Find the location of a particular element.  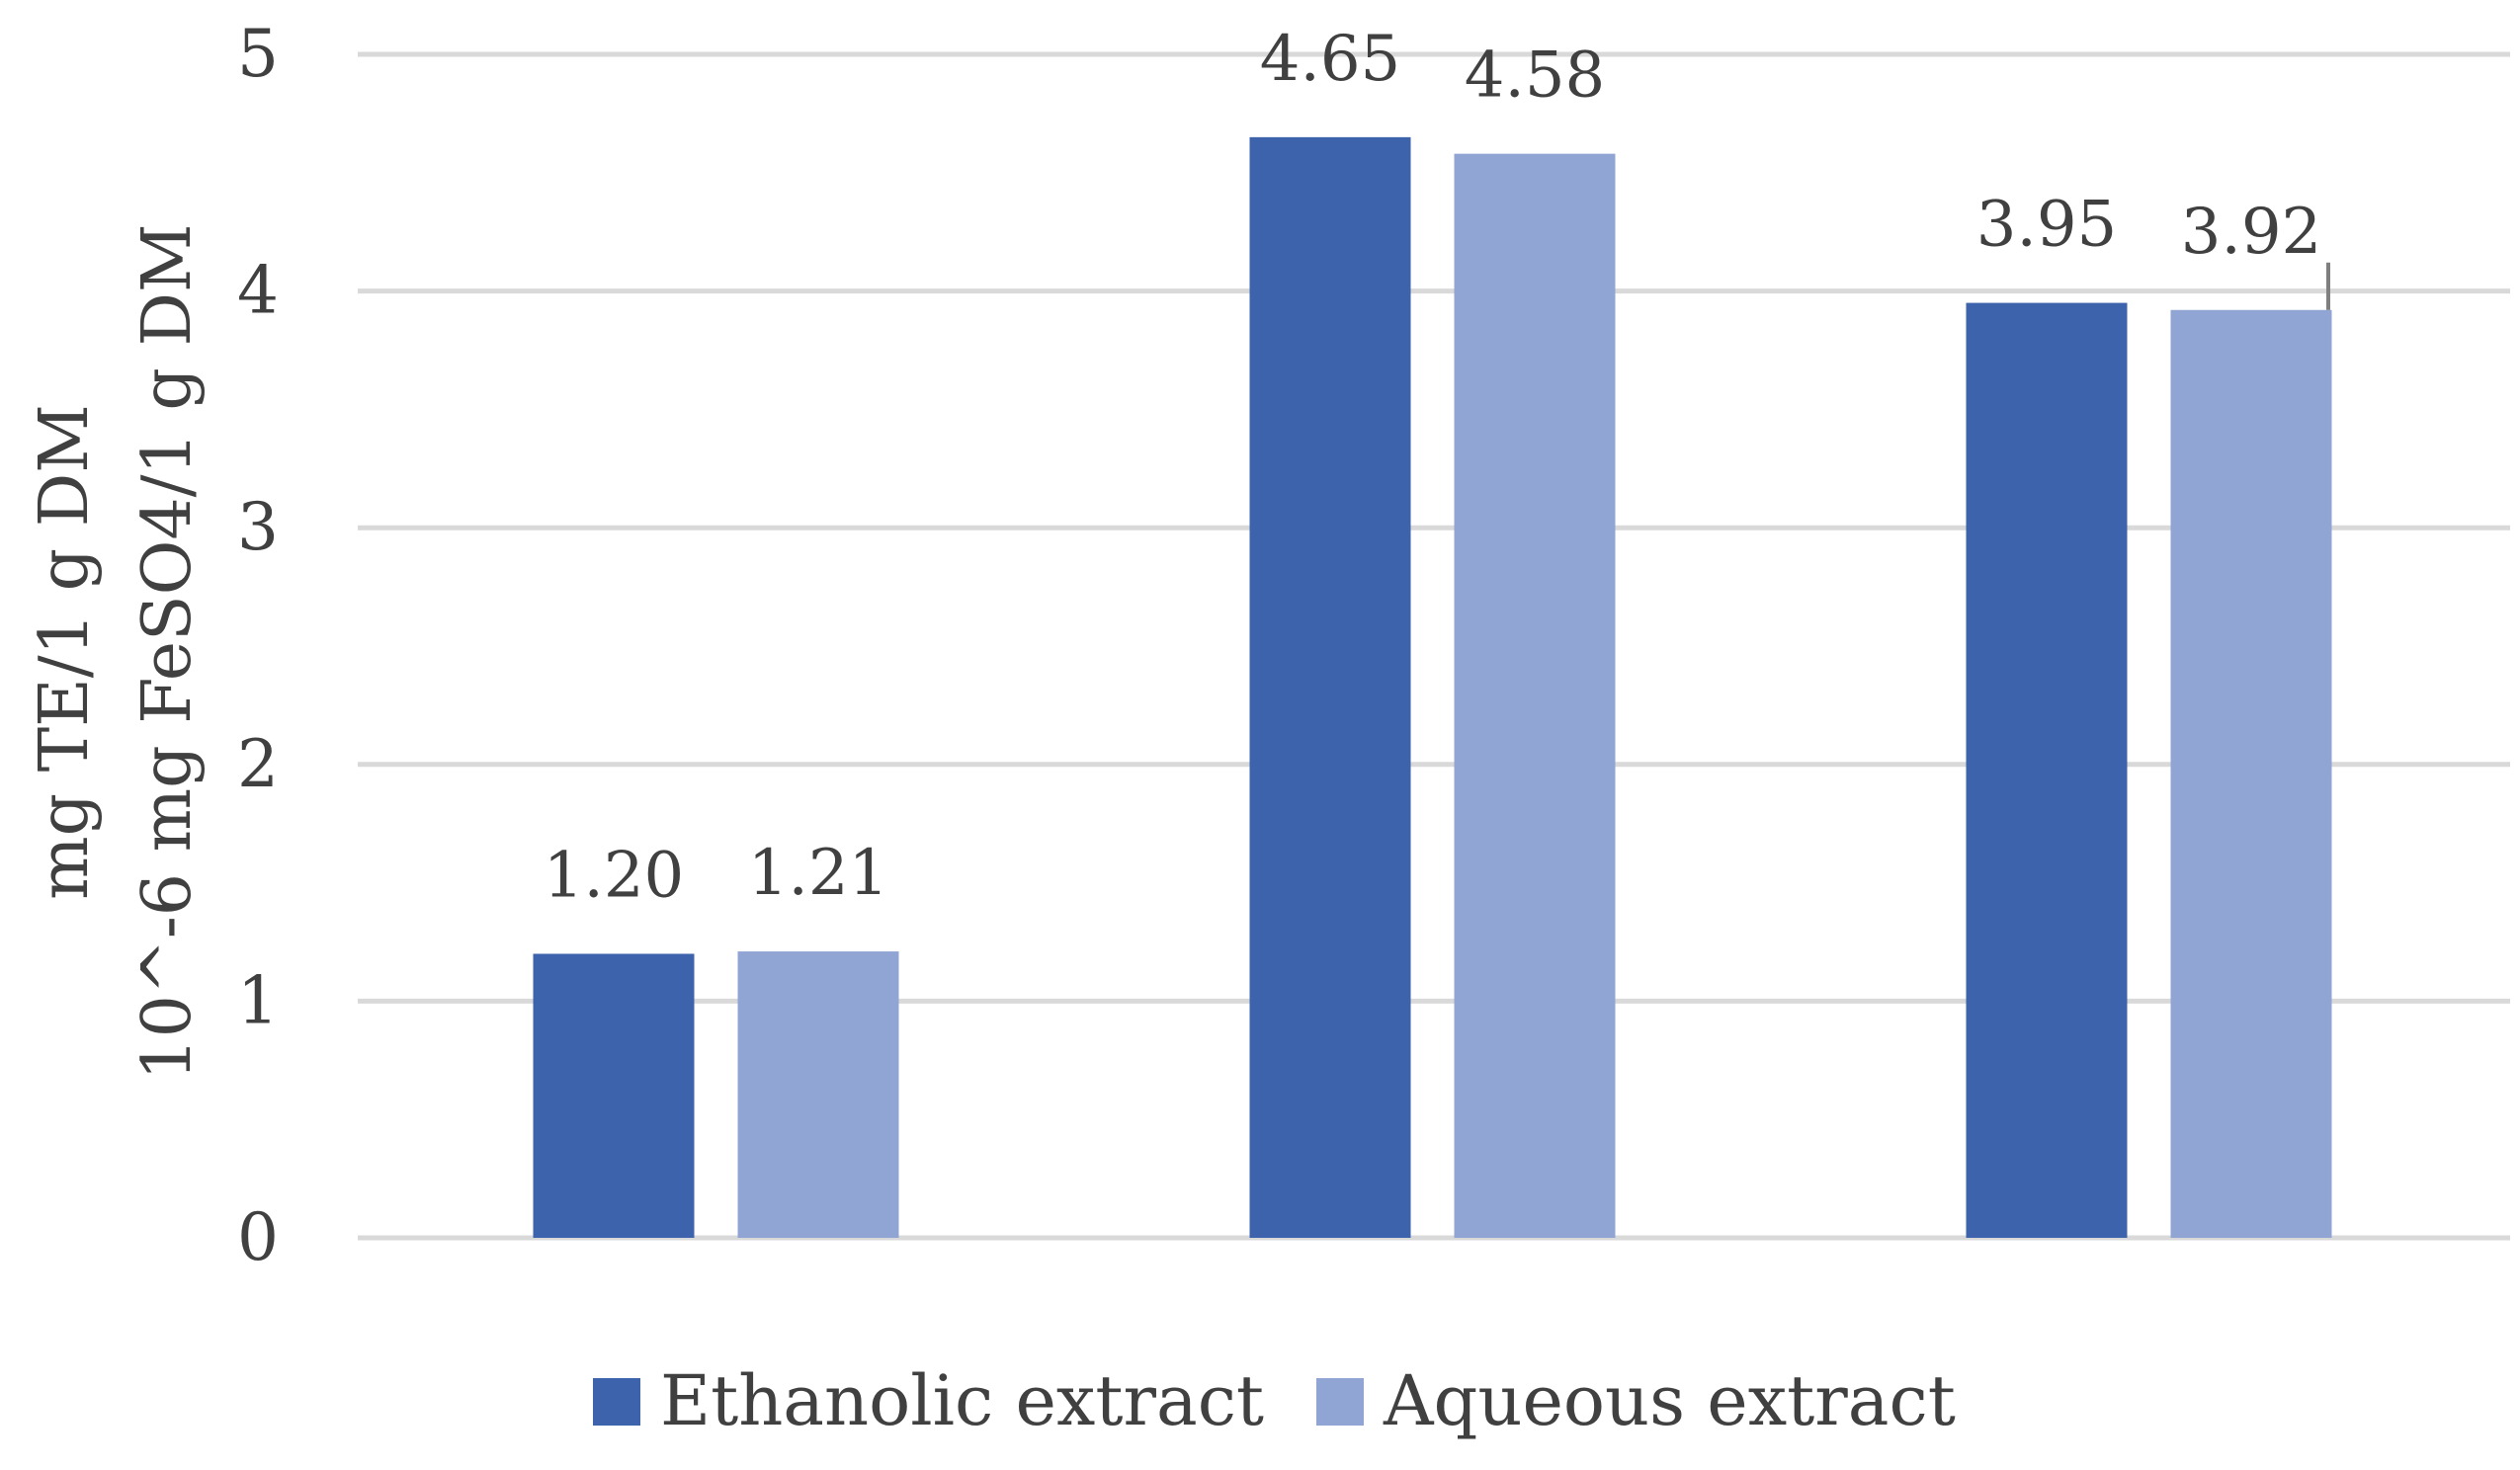

y-tick-label-4: 4 is located at coordinates (258, 291).